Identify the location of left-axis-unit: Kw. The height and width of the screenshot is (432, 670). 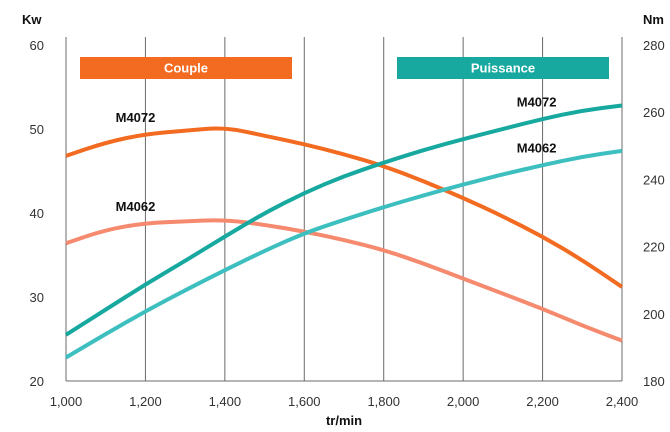
(32, 19).